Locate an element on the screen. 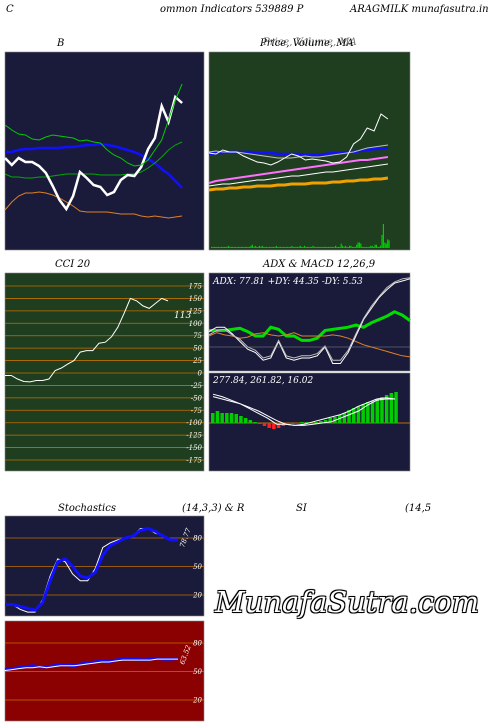 The width and height of the screenshot is (500, 725). bollinger-title: B is located at coordinates (61, 43).